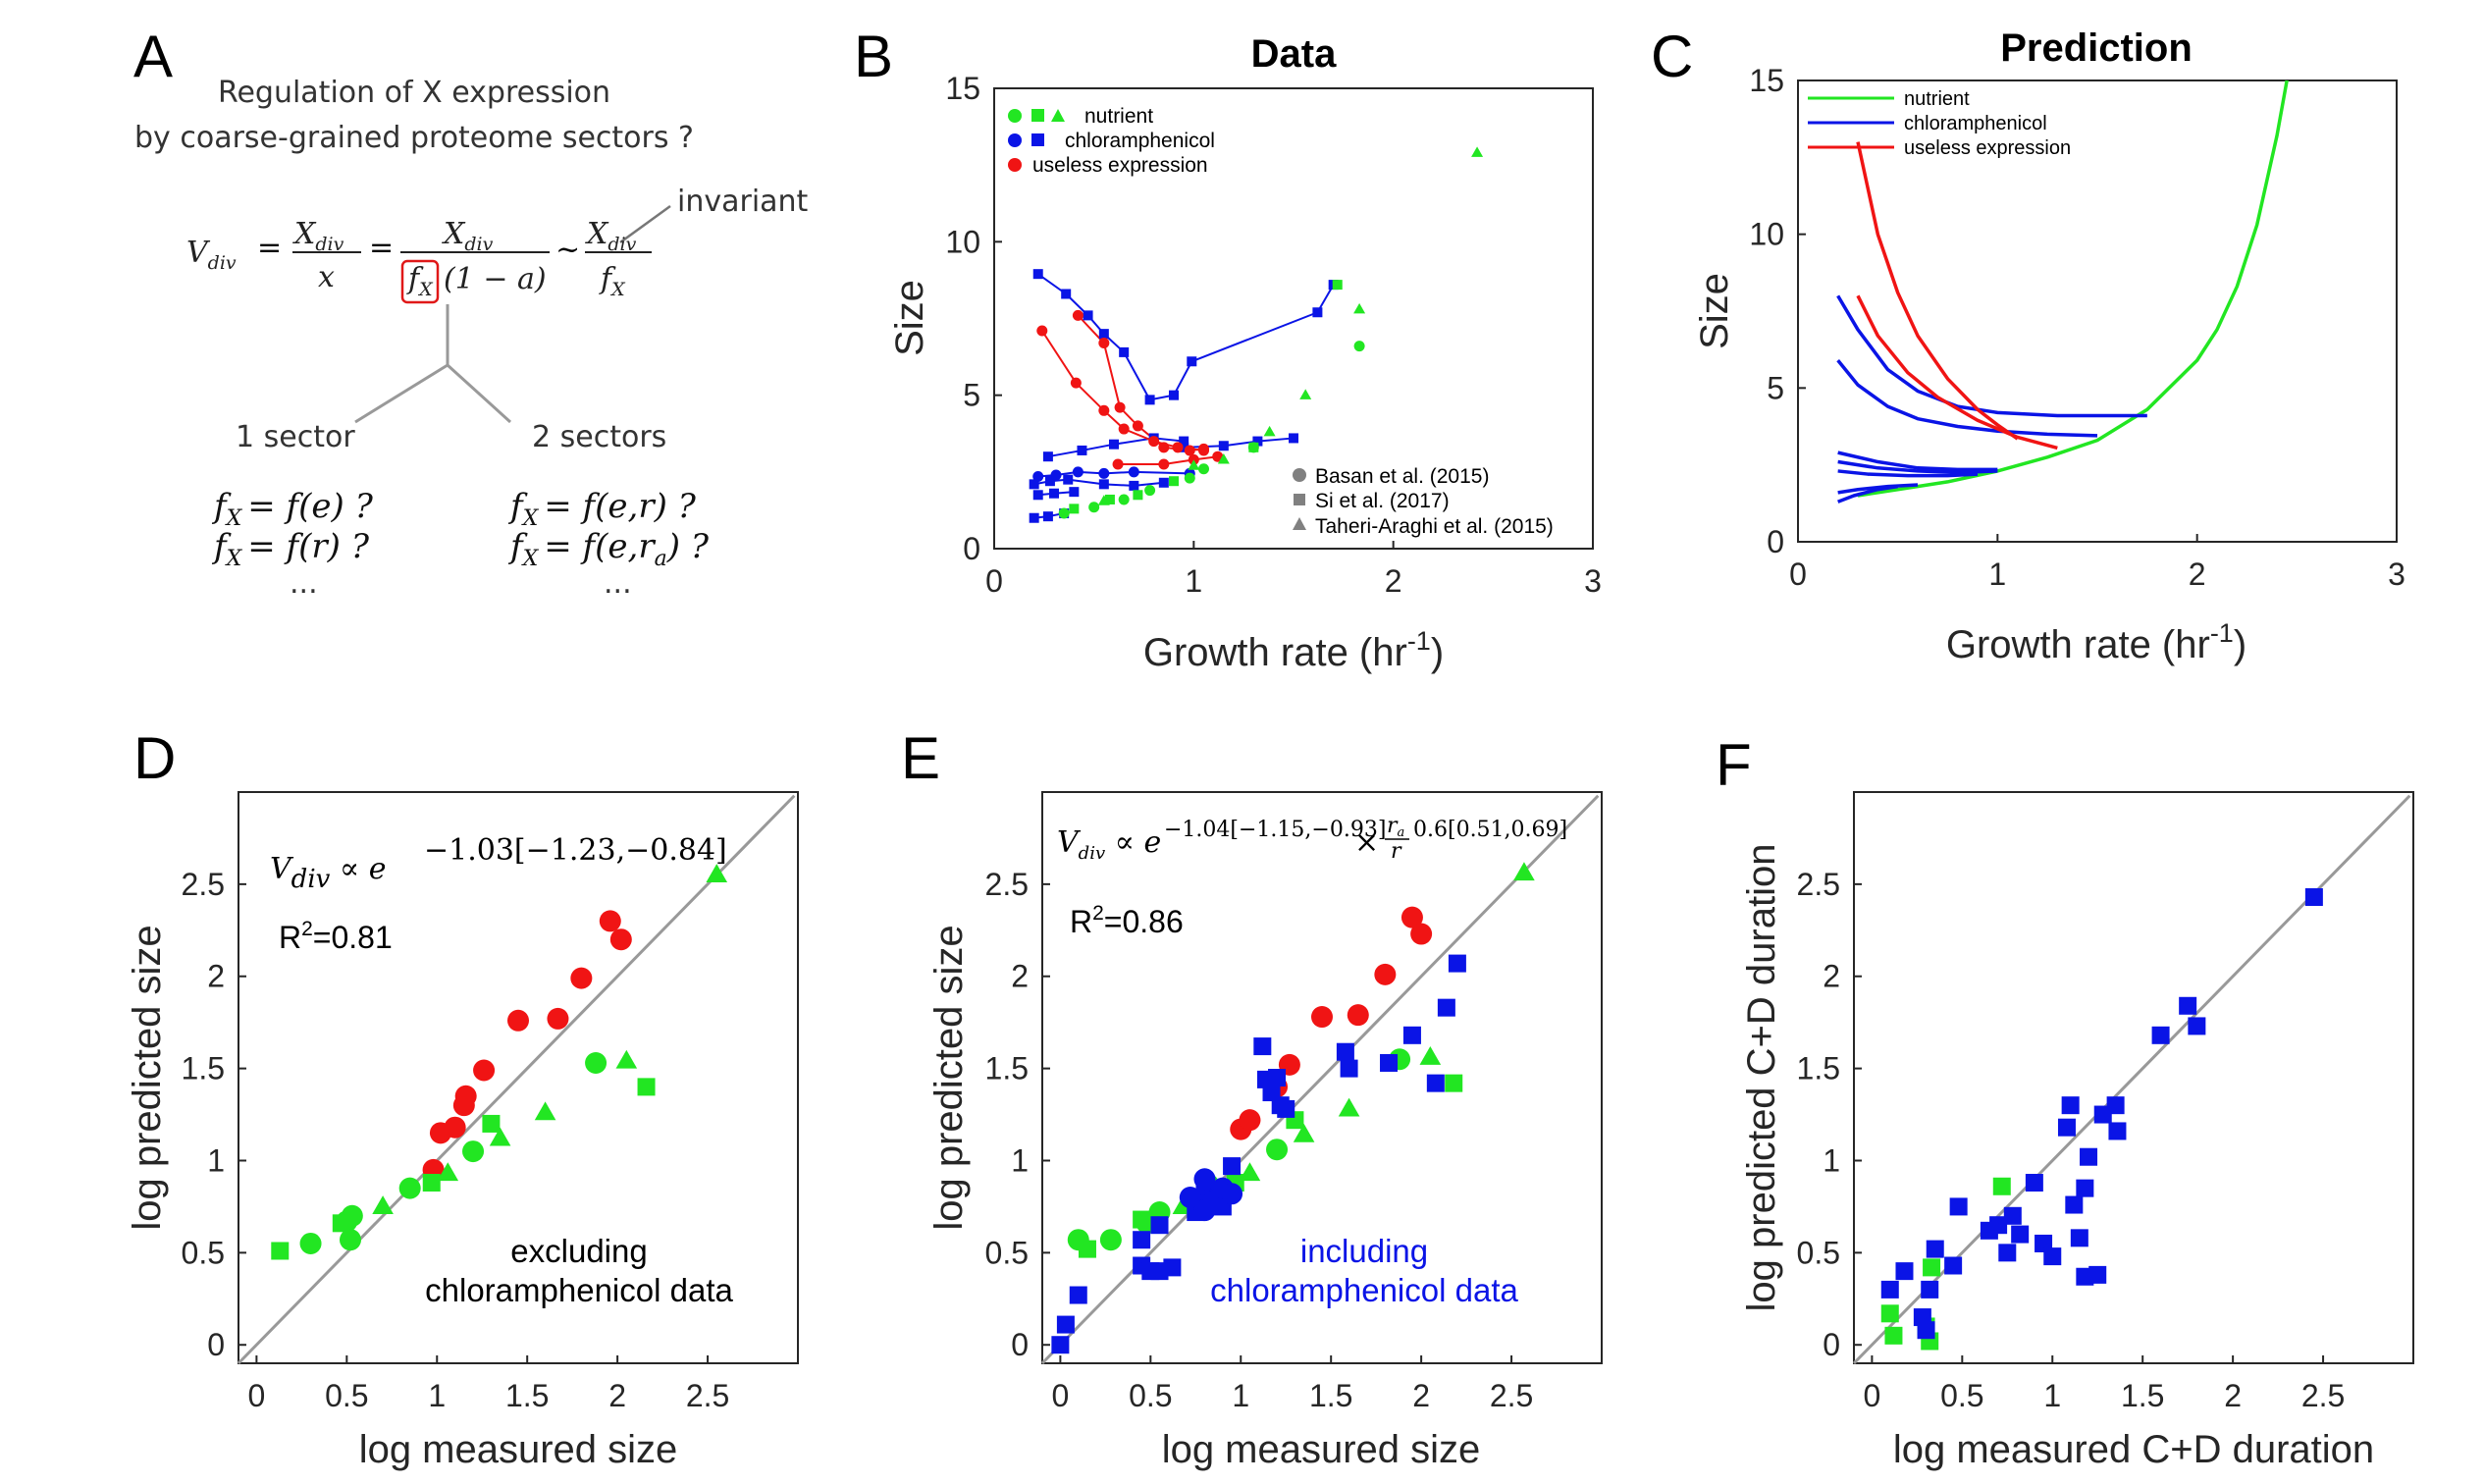 This screenshot has height=1484, width=2484. Describe the element at coordinates (1383, 501) in the screenshot. I see `legend-si-label: Si et al. (2017)` at that location.